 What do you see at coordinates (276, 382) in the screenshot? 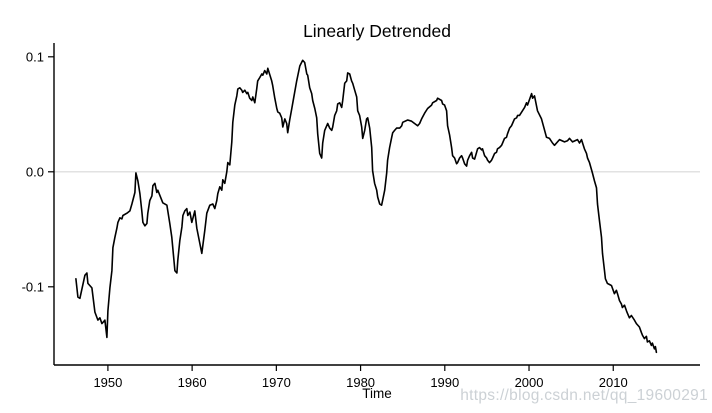
I see `x-tick-label: 1970` at bounding box center [276, 382].